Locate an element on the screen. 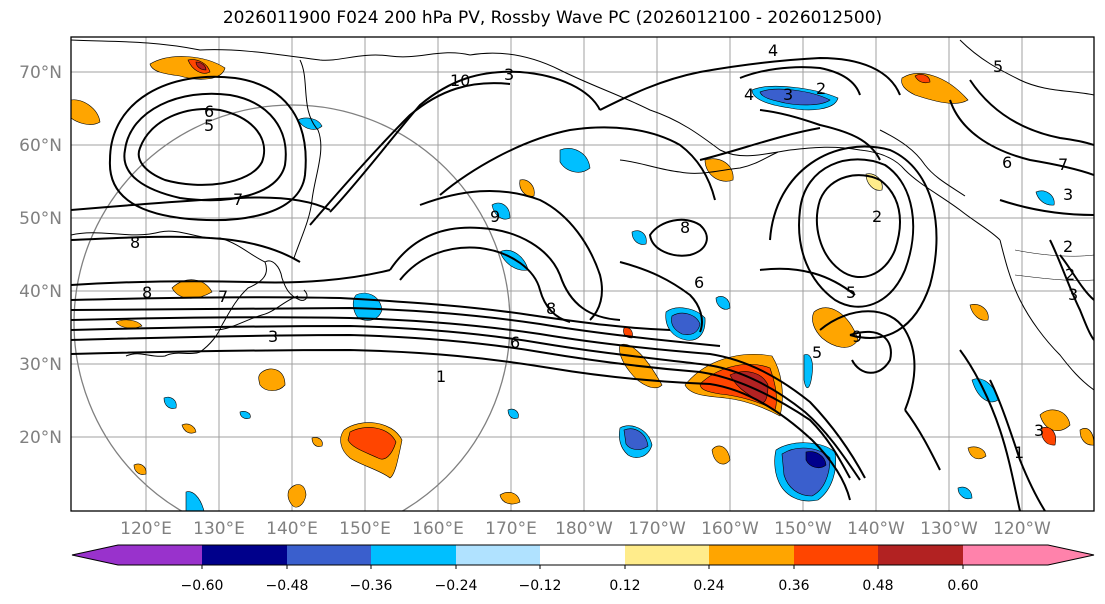 The height and width of the screenshot is (604, 1105). contour-label: 10 is located at coordinates (460, 80).